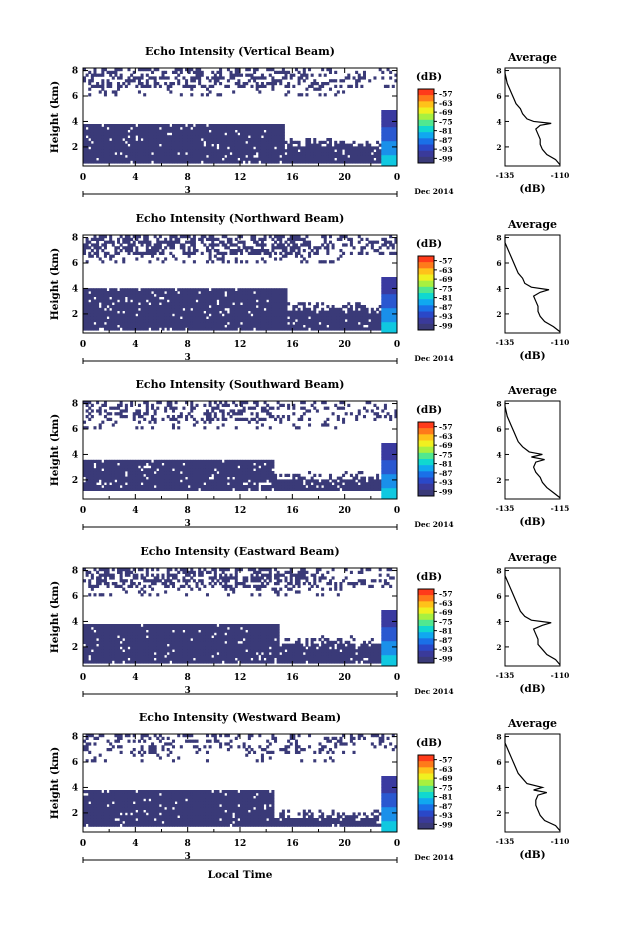  I want to click on colorbar-segment, so click(426, 271).